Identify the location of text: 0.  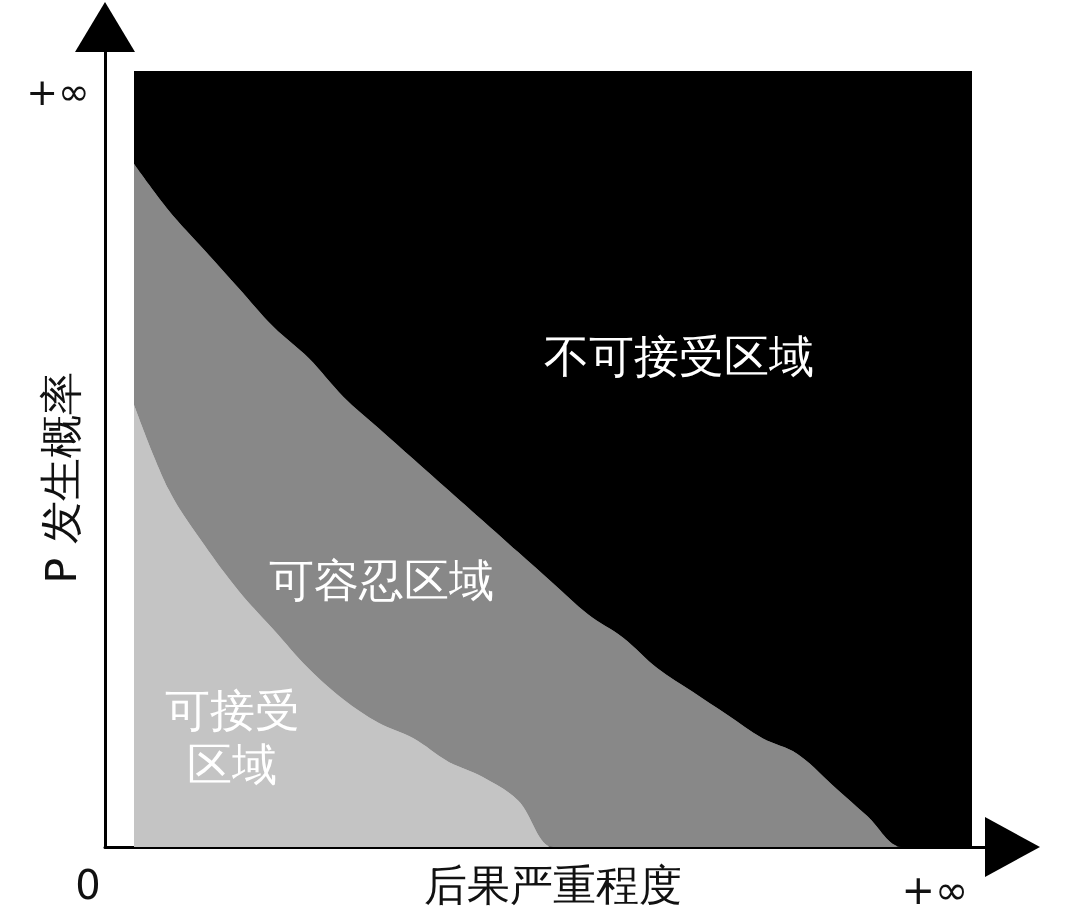
(88, 885).